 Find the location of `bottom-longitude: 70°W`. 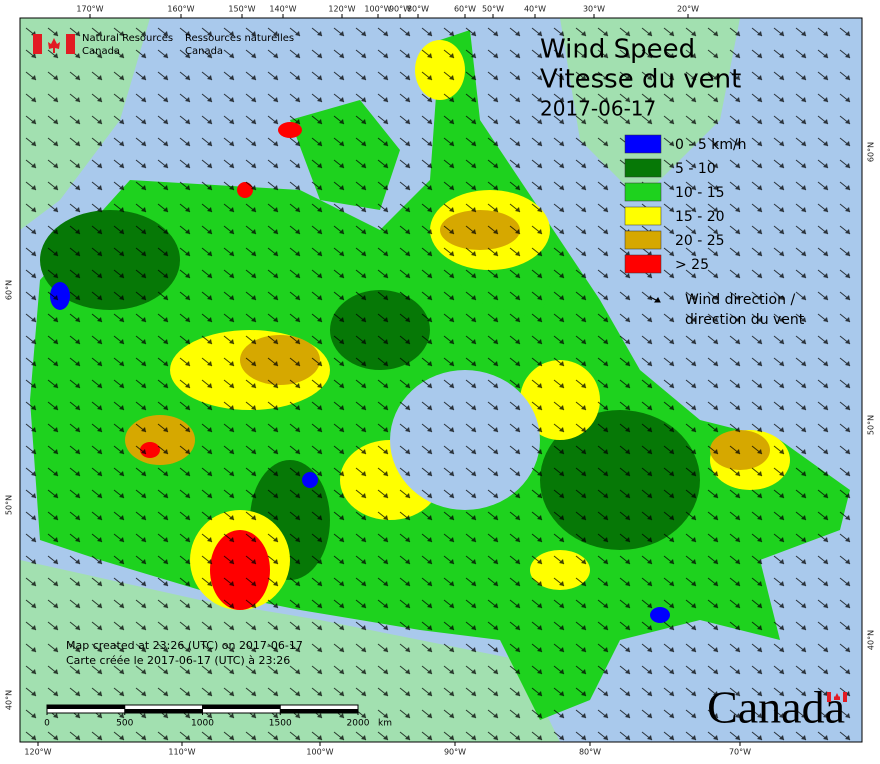

bottom-longitude: 70°W is located at coordinates (740, 752).